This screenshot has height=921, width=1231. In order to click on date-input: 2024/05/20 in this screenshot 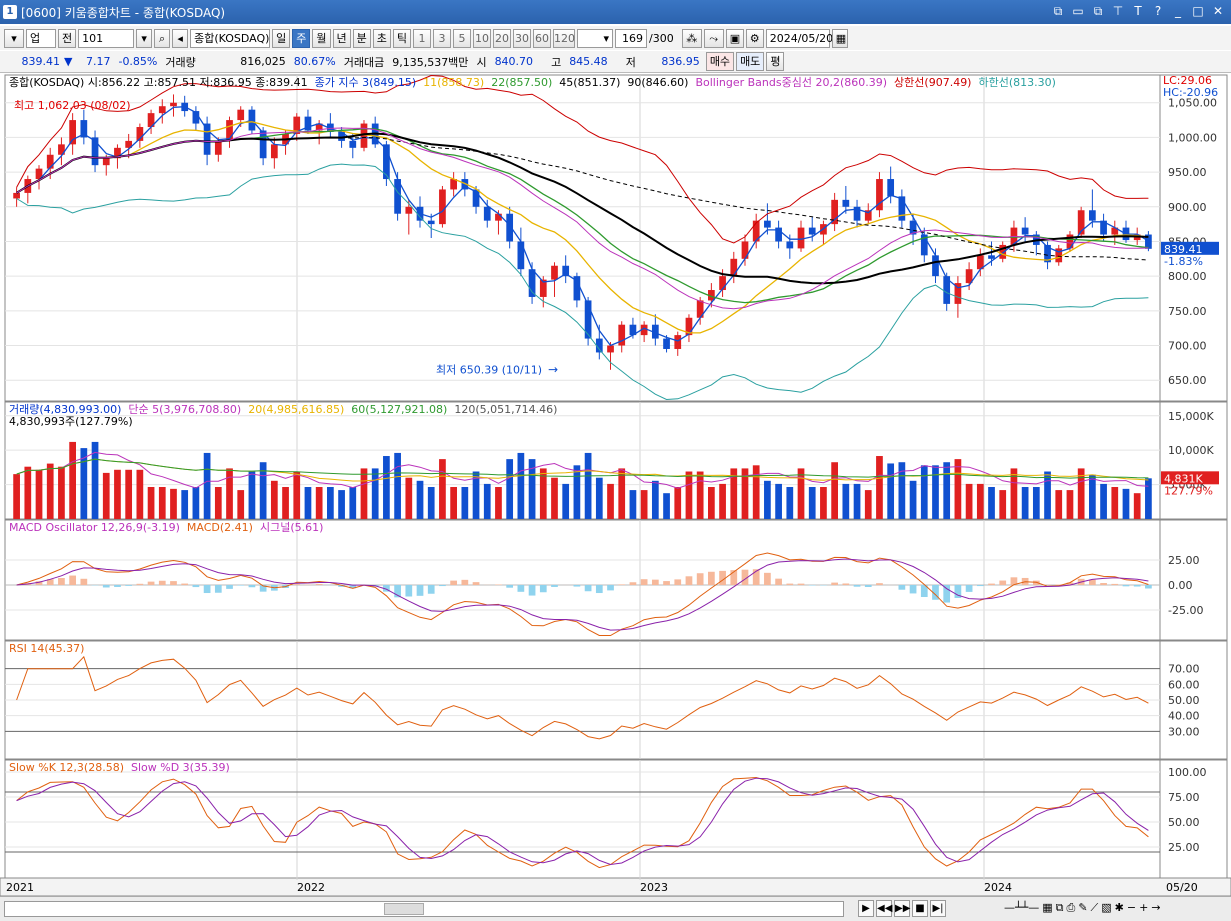, I will do `click(799, 38)`.